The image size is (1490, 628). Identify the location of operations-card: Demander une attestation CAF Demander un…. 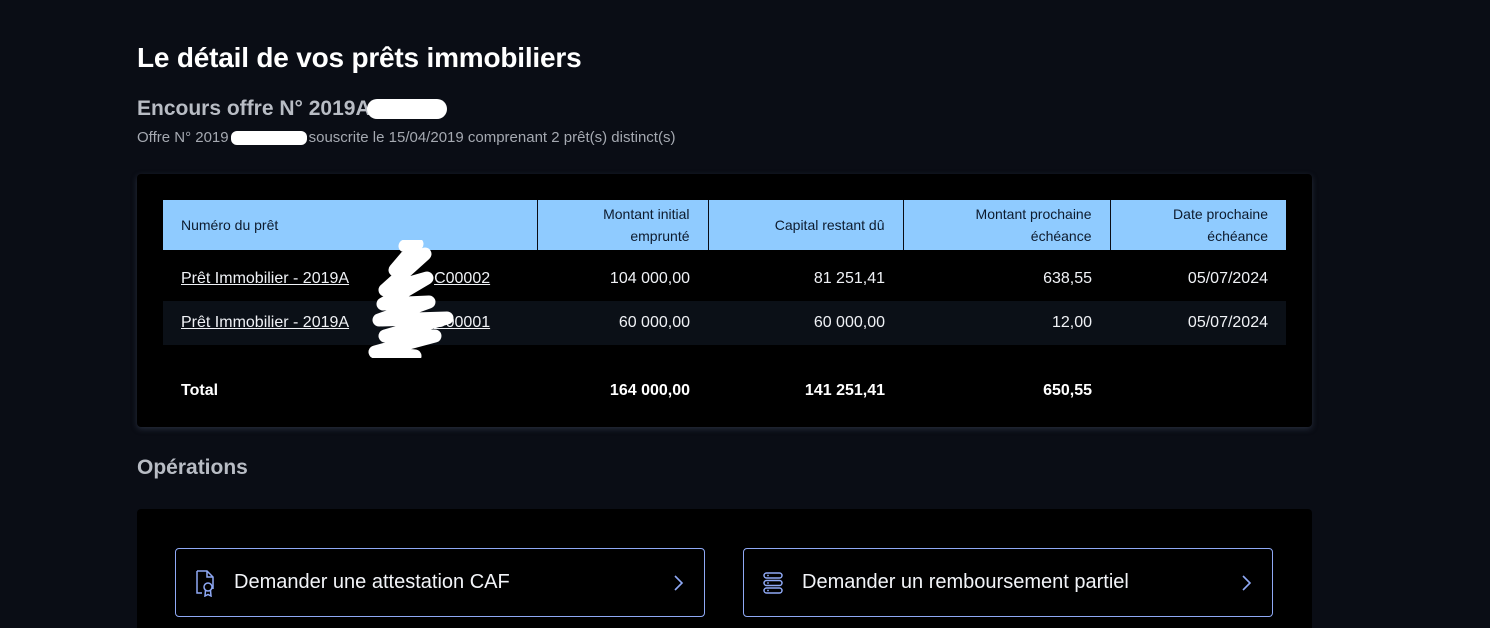
(724, 568).